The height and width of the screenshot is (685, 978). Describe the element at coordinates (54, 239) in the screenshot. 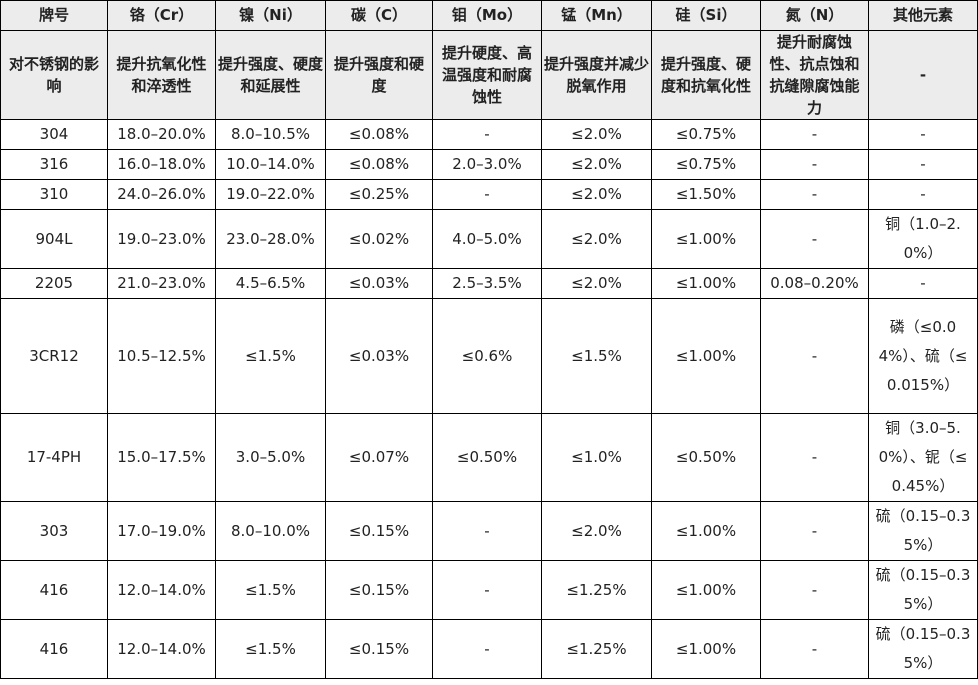

I see `grade-cell: 904L` at that location.